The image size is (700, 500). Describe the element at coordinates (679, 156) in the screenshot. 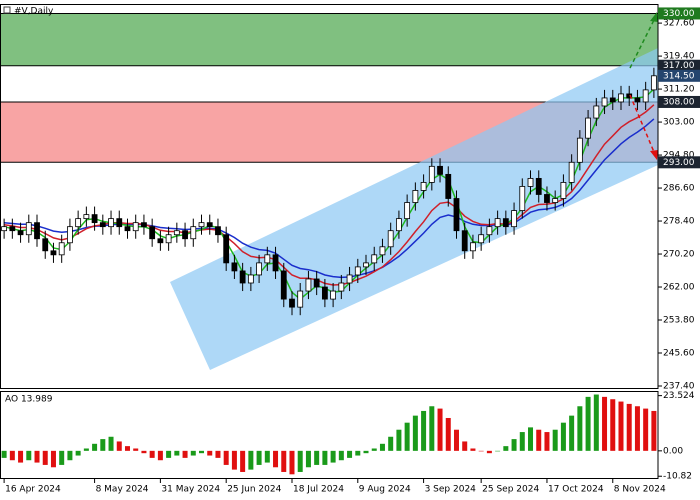

I see `y-tick-label: 294.80` at that location.